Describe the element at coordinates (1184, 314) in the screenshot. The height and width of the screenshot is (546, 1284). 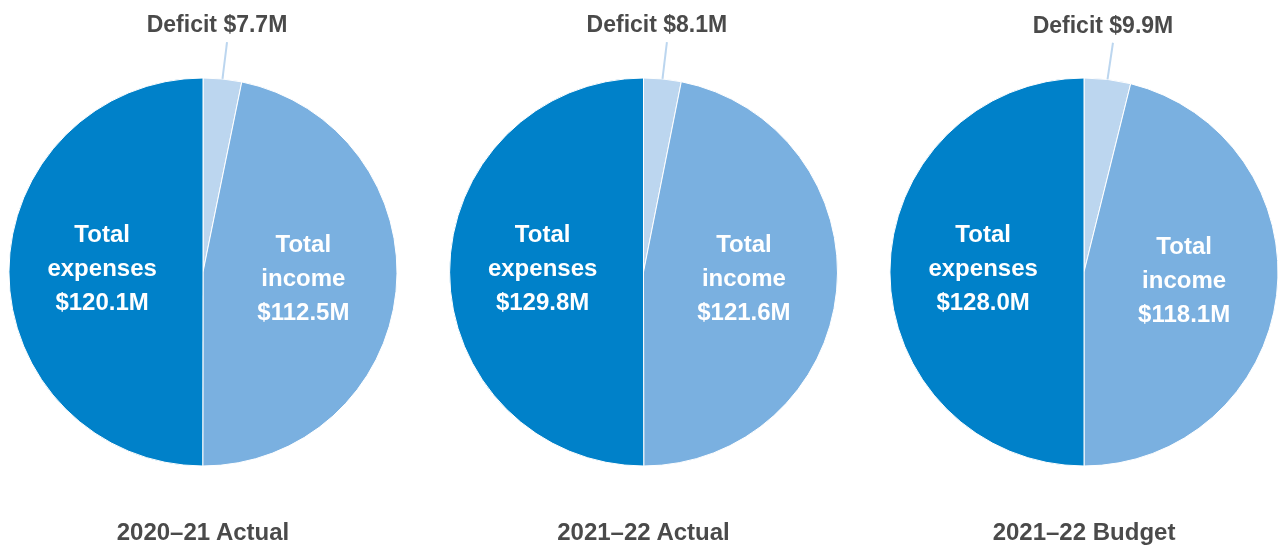
I see `data-label: $118.1M` at that location.